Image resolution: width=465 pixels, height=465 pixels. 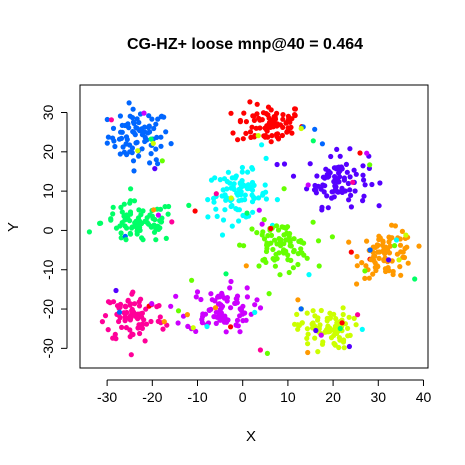 I want to click on y-tick-label: 30, so click(x=48, y=113).